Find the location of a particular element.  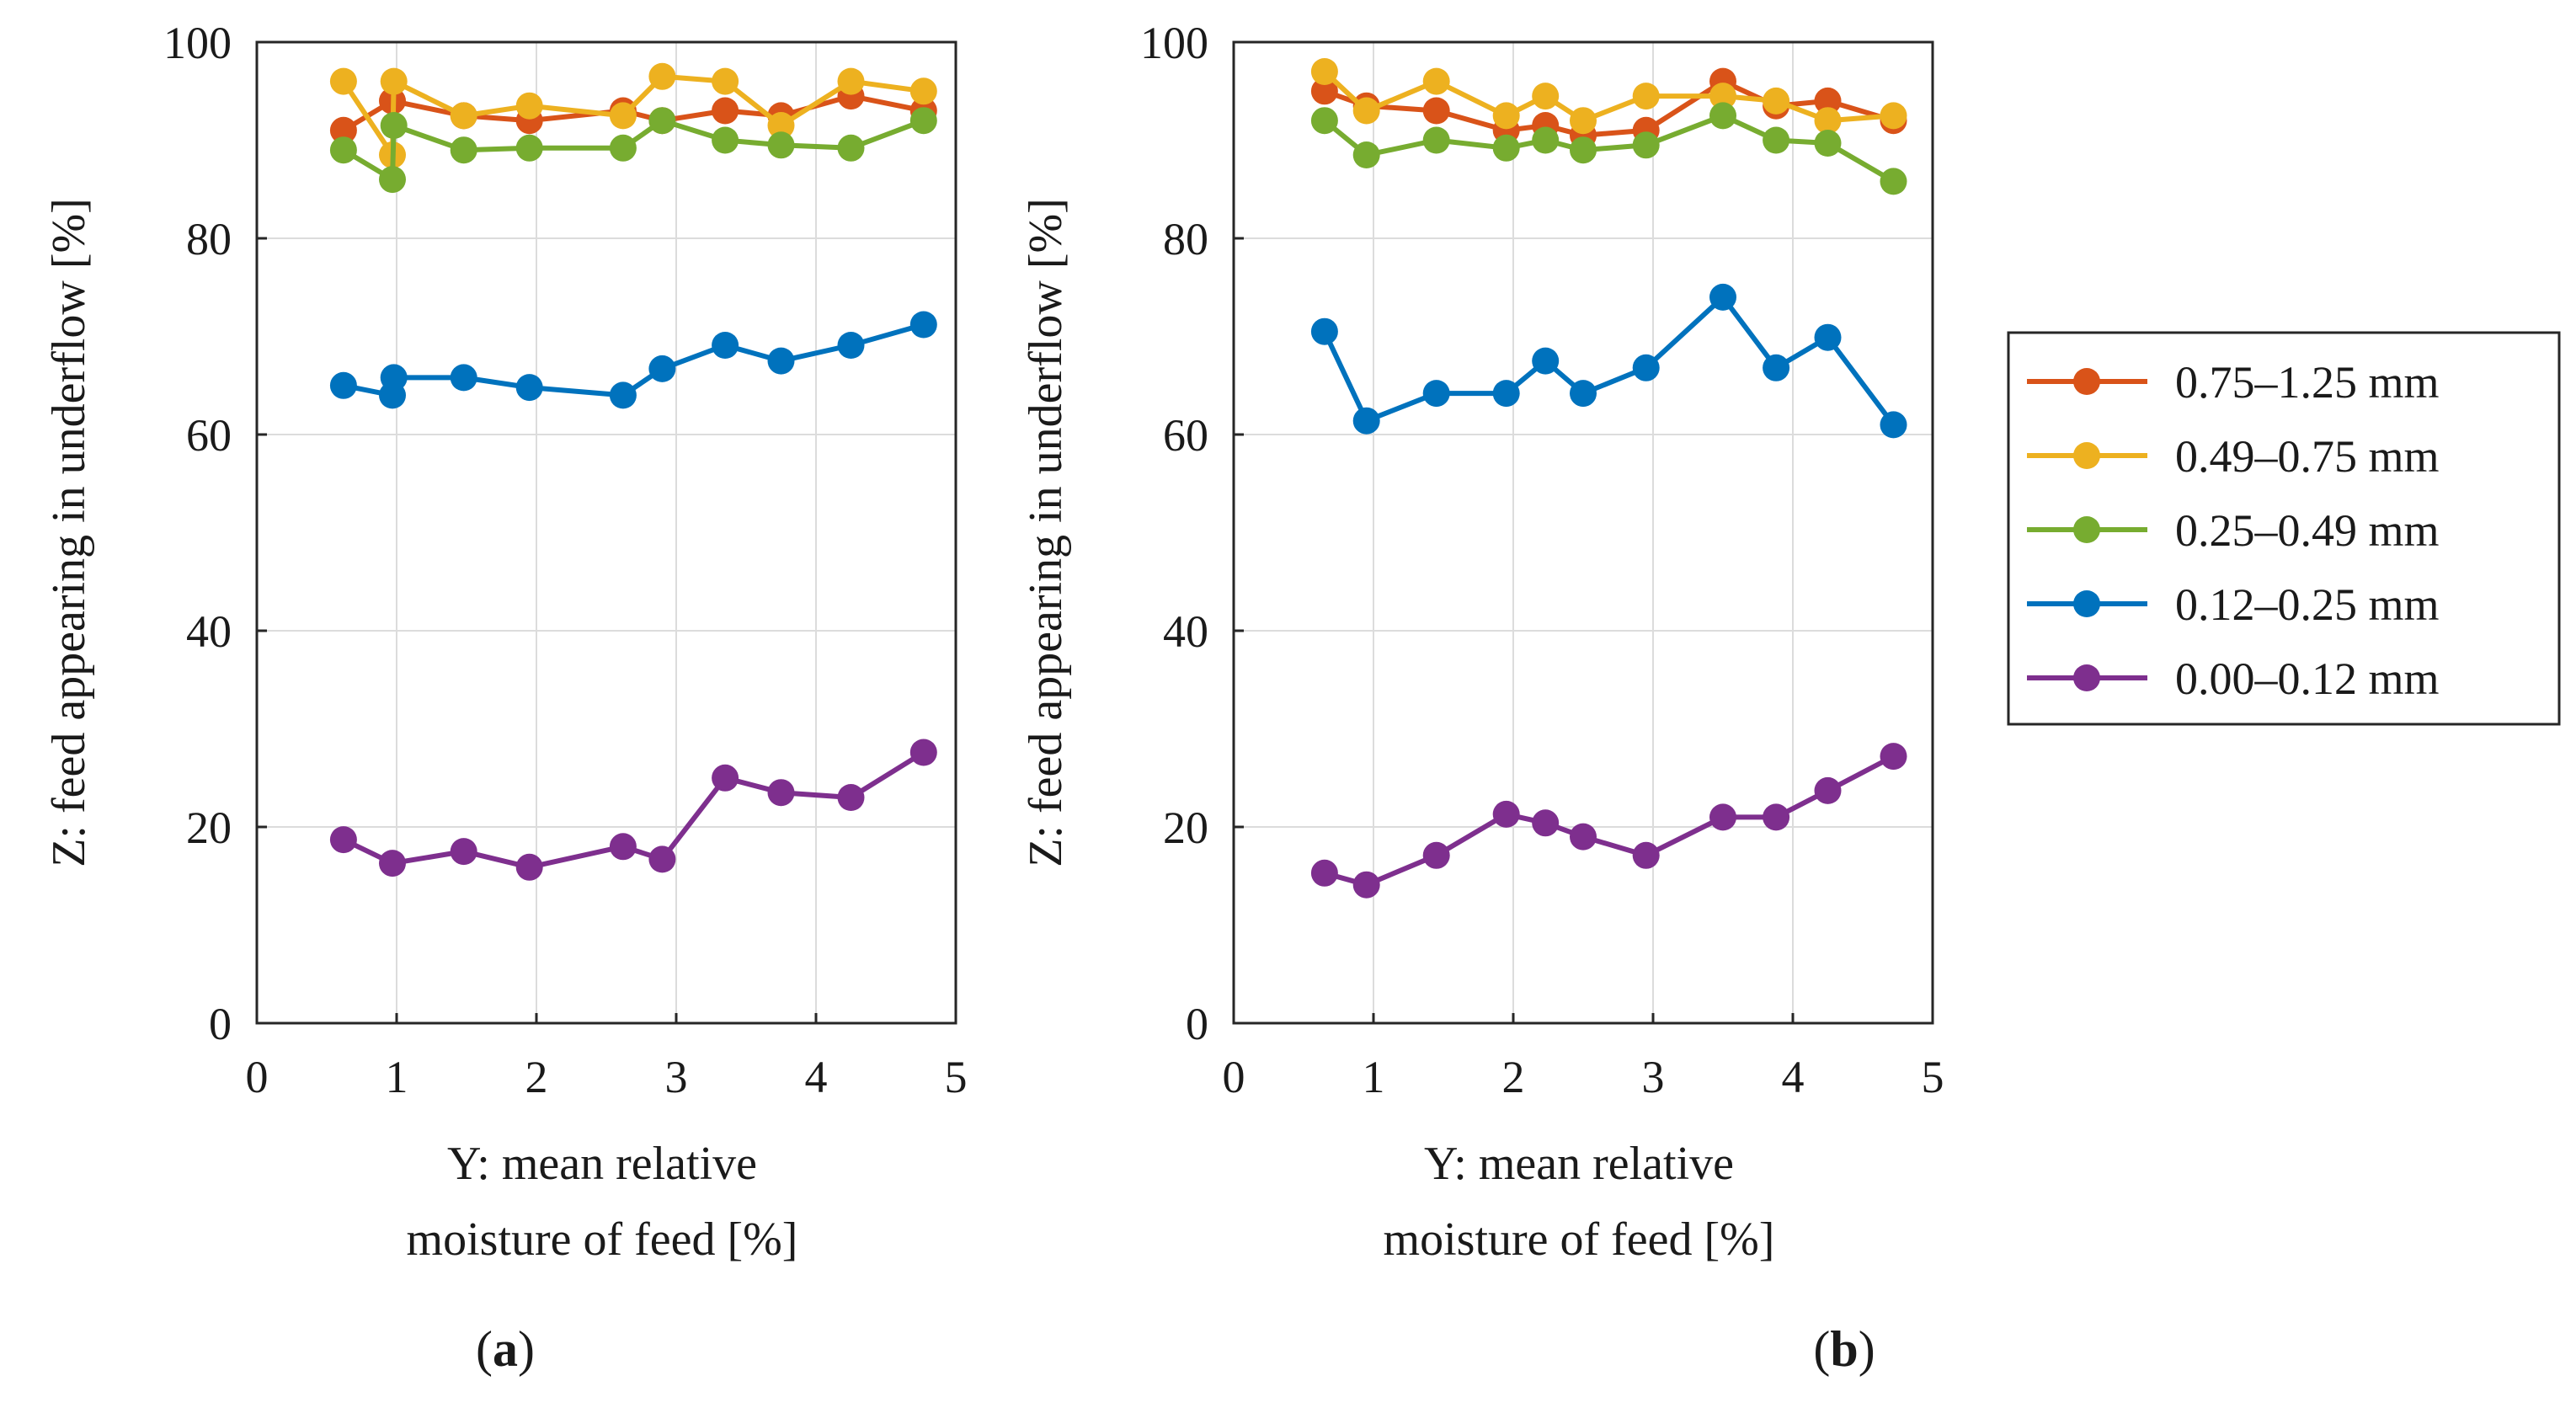

panel-letter-b: b is located at coordinates (1844, 1349).